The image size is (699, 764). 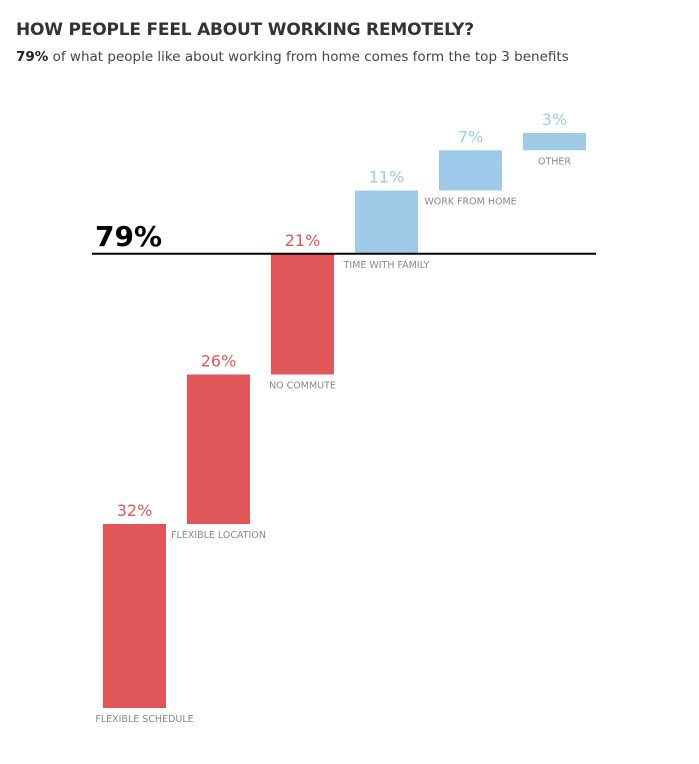 I want to click on category-label: OTHER, so click(x=554, y=161).